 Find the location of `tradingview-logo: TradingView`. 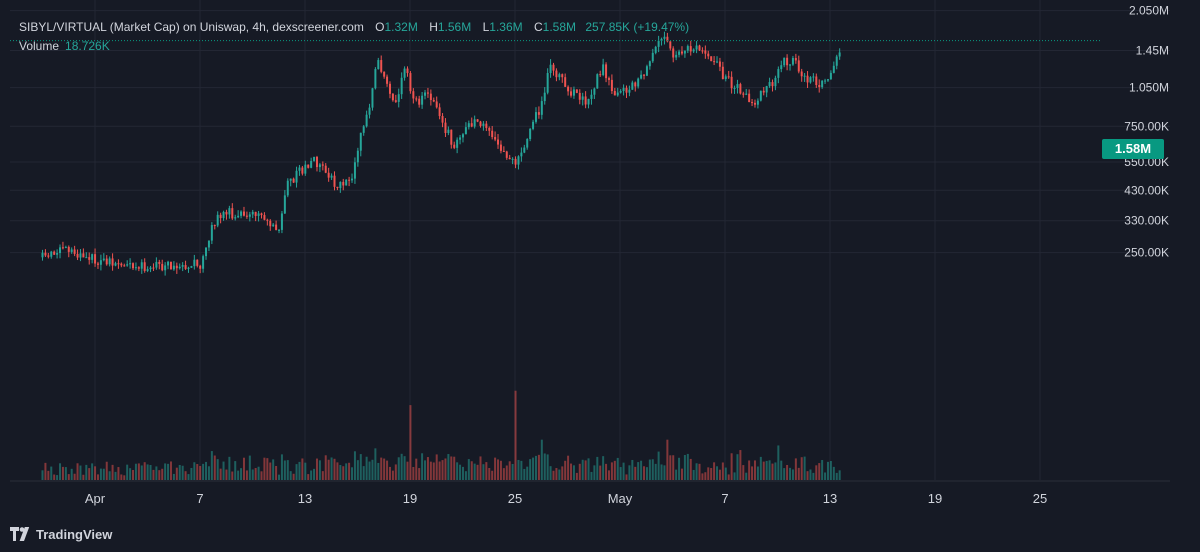

tradingview-logo: TradingView is located at coordinates (61, 534).